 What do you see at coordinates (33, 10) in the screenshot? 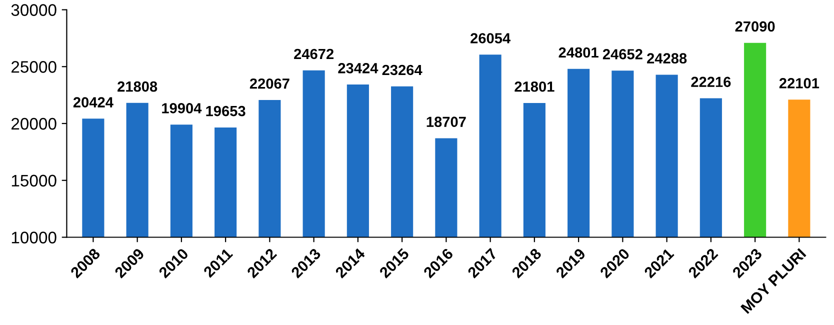
I see `y-tick-label: 30000` at bounding box center [33, 10].